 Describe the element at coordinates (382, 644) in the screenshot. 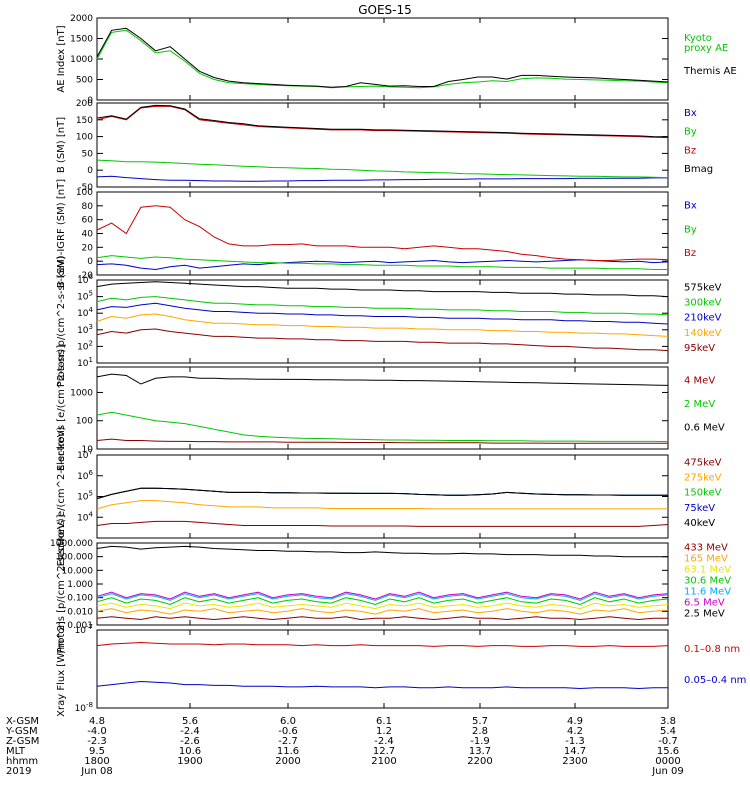

I see `series-line-0.1-0.8-nm` at that location.